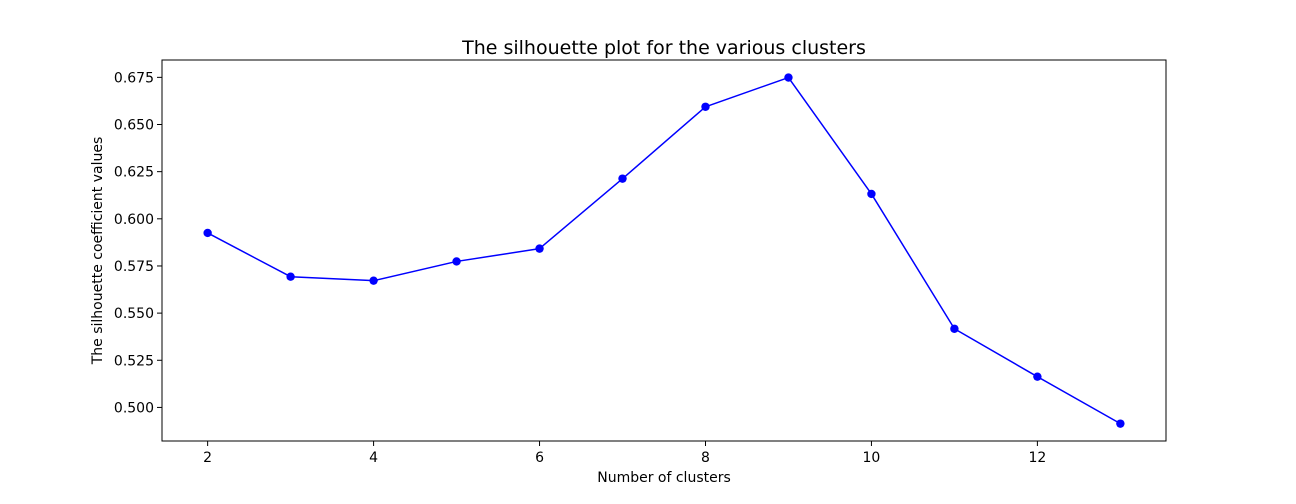  Describe the element at coordinates (134, 173) in the screenshot. I see `y-tick-label: 0.625` at that location.